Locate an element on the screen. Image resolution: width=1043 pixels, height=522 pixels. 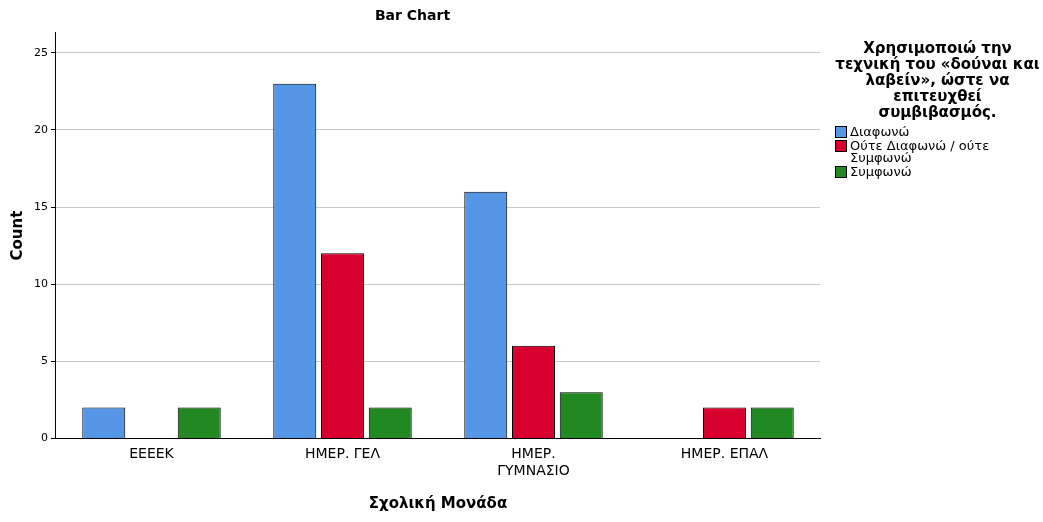
legend-title: Χρησιμοποιώ την τεχνική του «δούναι και λαβείν», ώστε να επιτευχθεί συμβιβασμός. is located at coordinates (937, 80).